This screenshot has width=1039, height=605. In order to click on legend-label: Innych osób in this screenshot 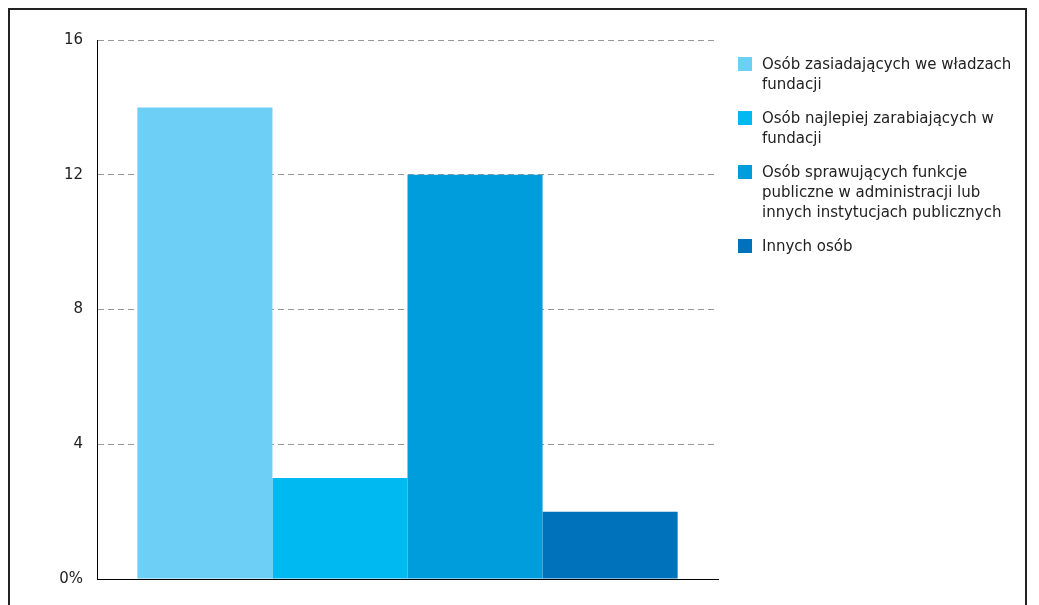, I will do `click(807, 246)`.